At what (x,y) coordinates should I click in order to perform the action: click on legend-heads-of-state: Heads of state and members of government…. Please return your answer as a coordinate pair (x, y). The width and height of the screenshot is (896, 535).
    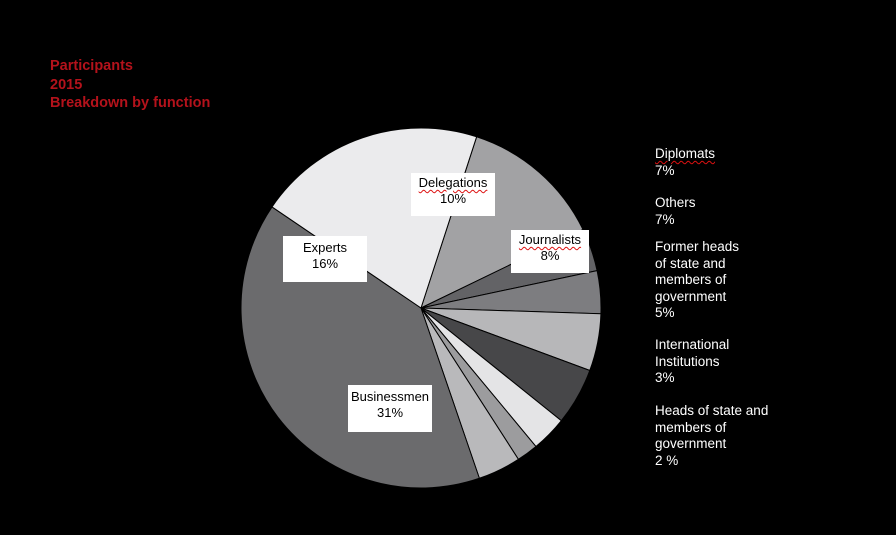
    Looking at the image, I should click on (735, 436).